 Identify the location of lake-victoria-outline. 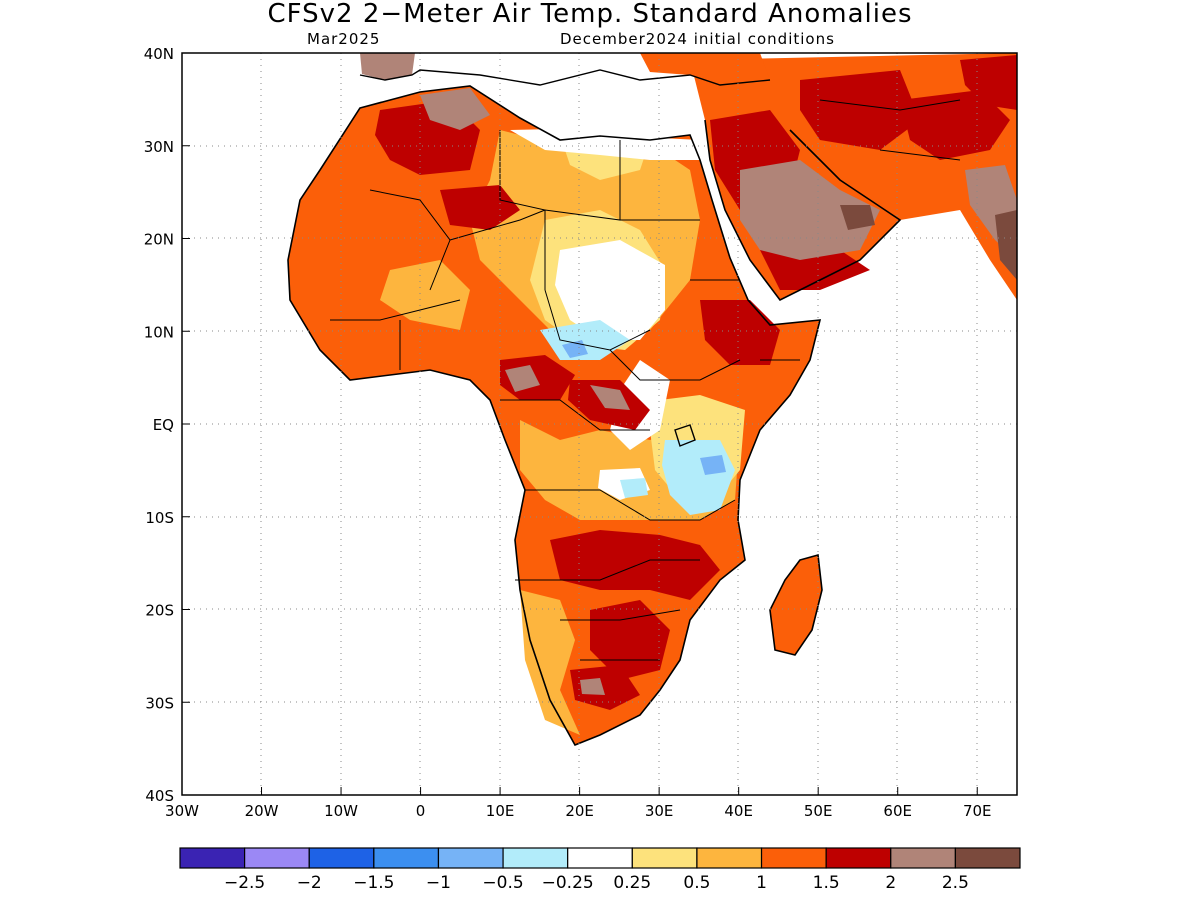
(685, 435).